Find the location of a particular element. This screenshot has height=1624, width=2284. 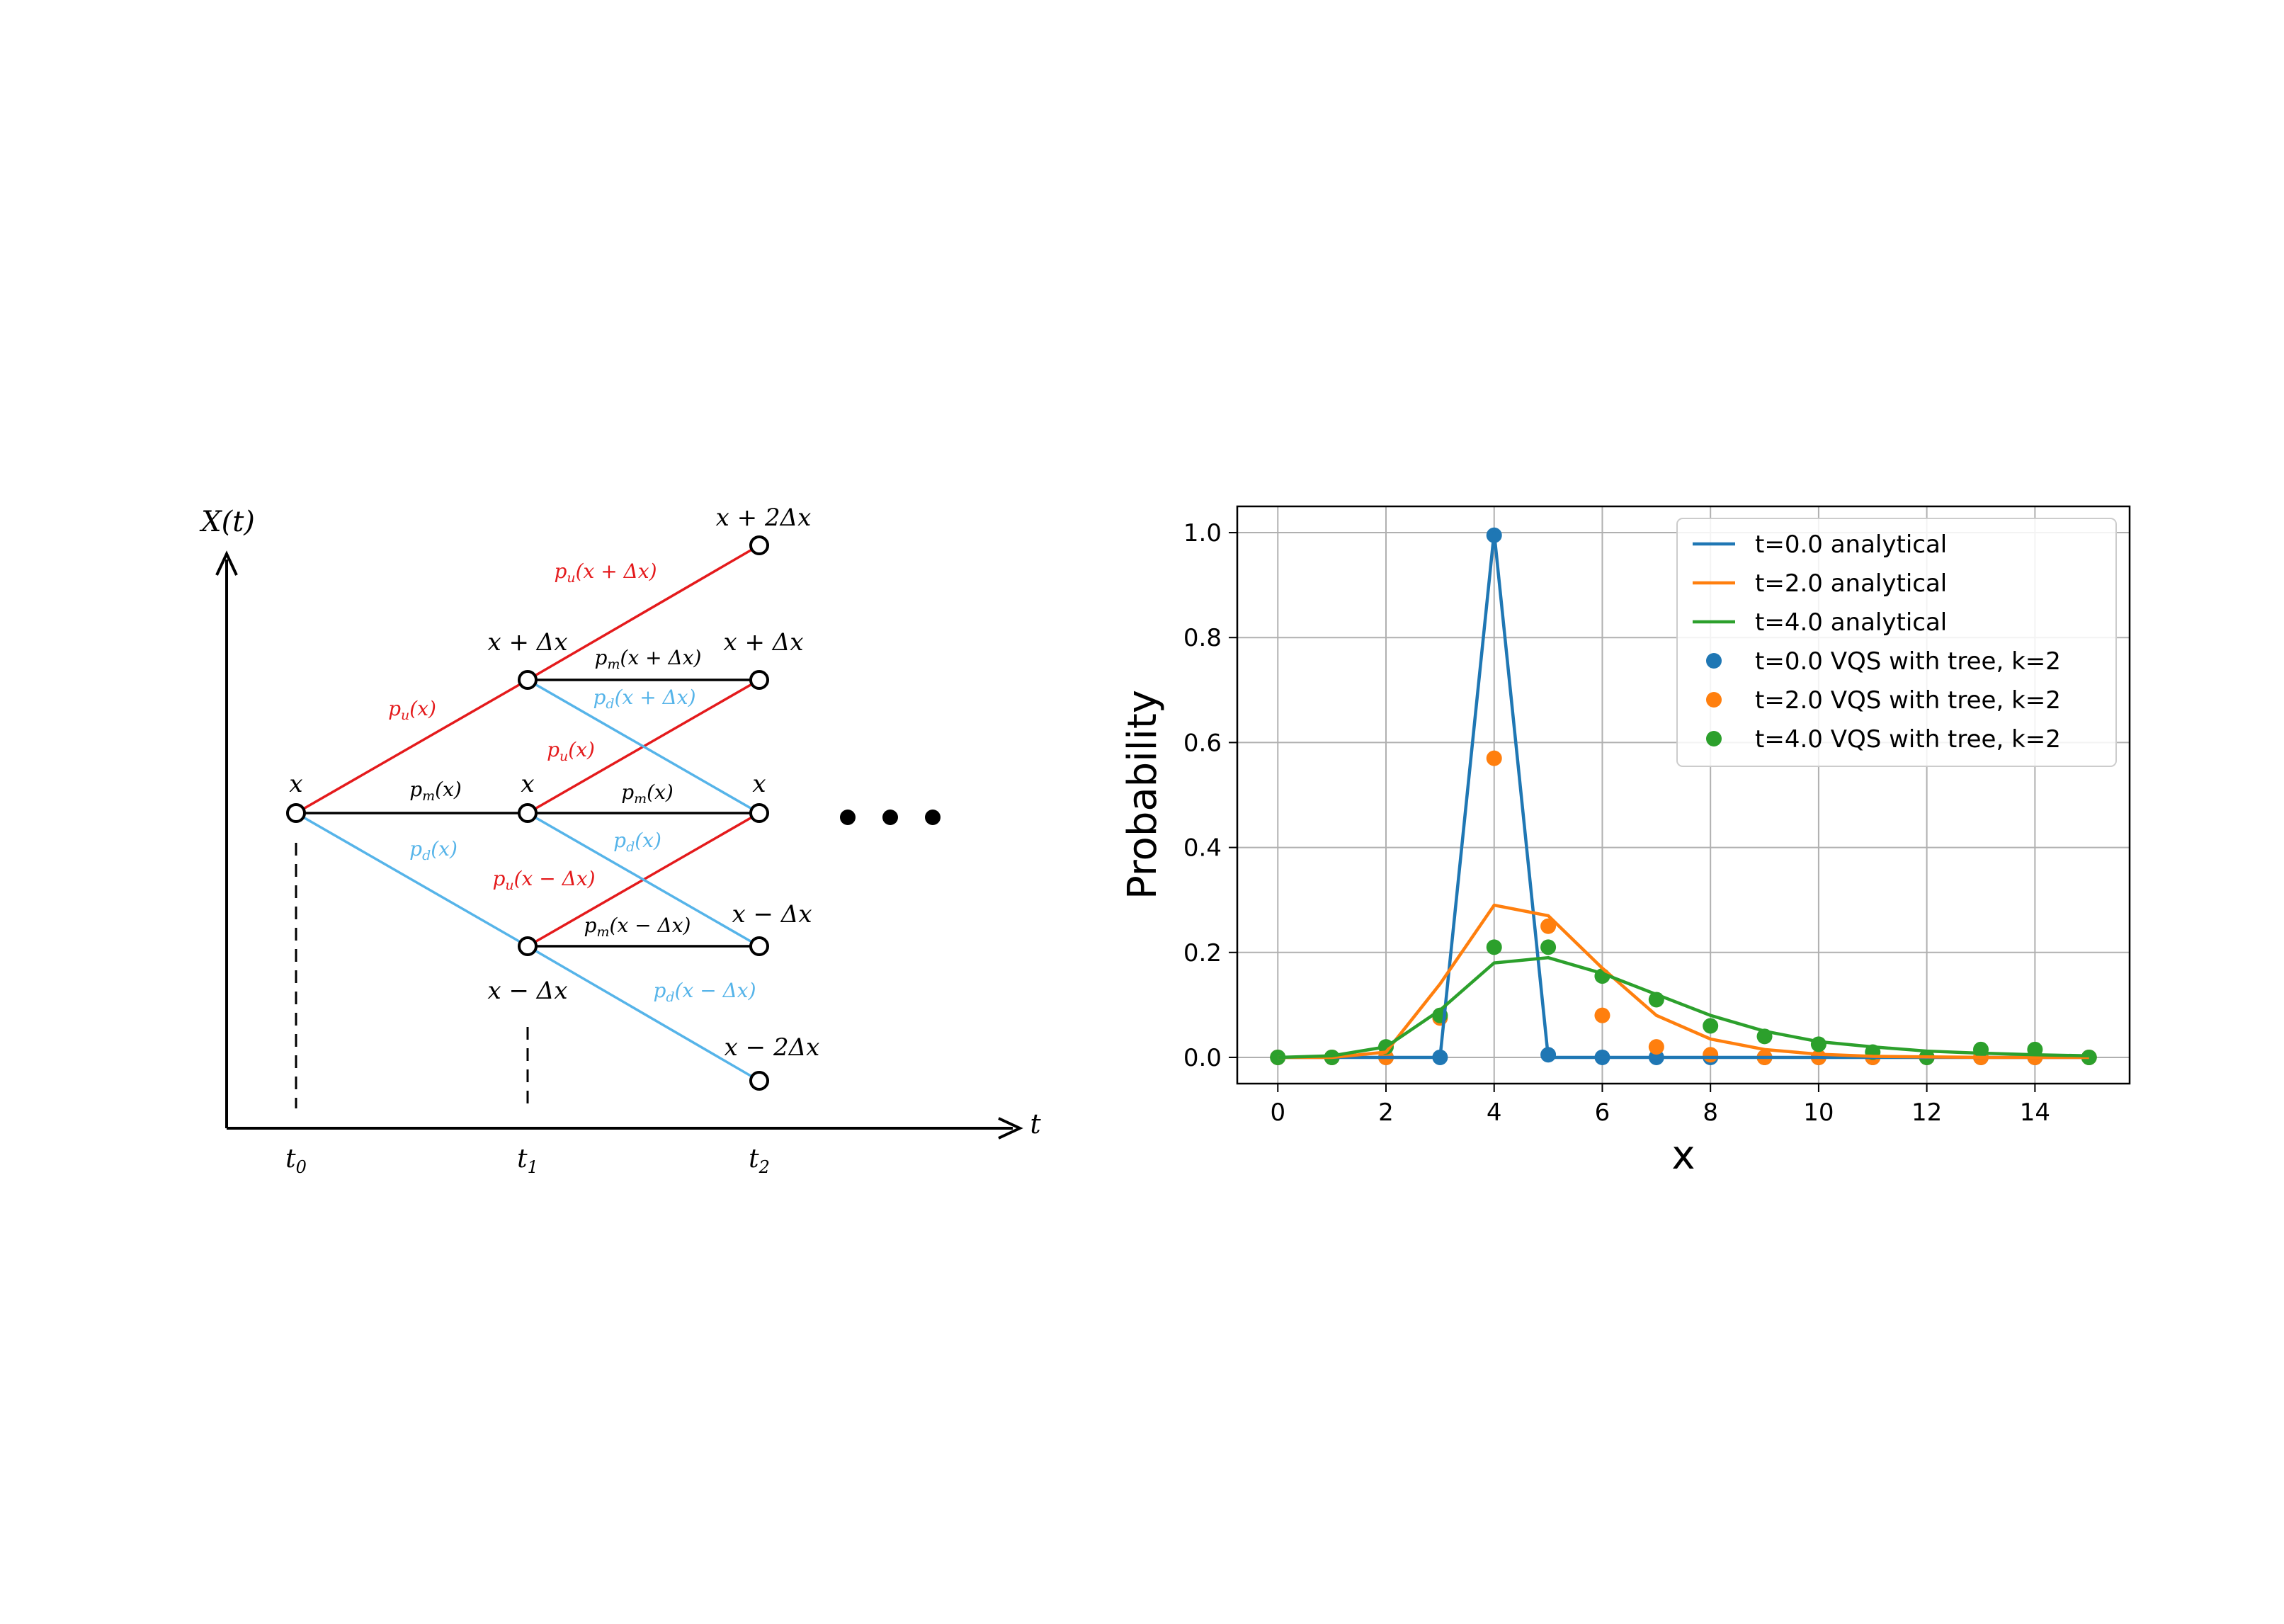

legend-box is located at coordinates (1896, 642).